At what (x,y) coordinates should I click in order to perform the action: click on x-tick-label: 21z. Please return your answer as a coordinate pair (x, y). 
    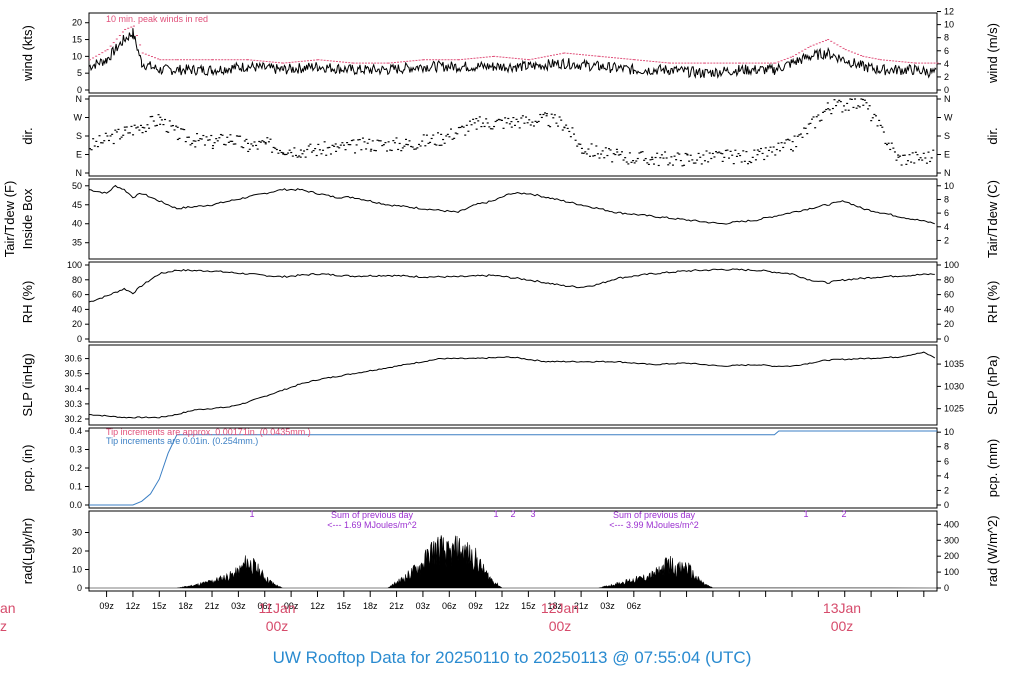
    Looking at the image, I should click on (212, 606).